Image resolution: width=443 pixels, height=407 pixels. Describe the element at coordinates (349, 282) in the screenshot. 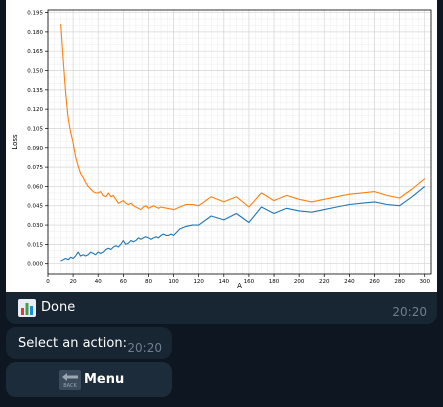

I see `x-tick-label: 240` at that location.